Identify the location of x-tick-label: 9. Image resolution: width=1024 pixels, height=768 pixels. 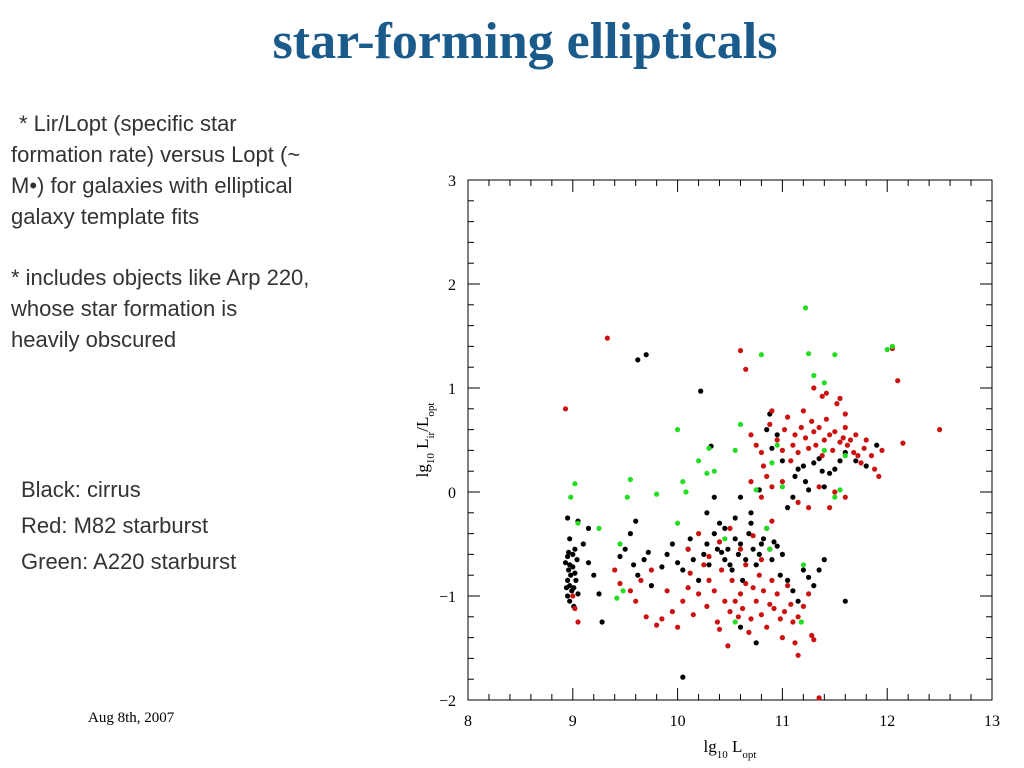
(573, 721).